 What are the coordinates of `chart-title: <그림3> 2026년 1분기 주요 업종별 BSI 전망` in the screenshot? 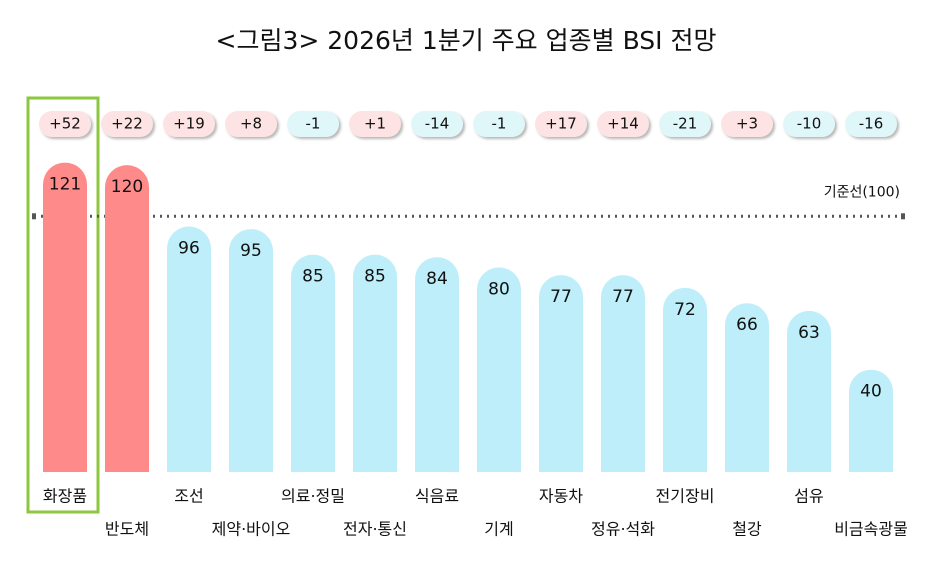 It's located at (466, 40).